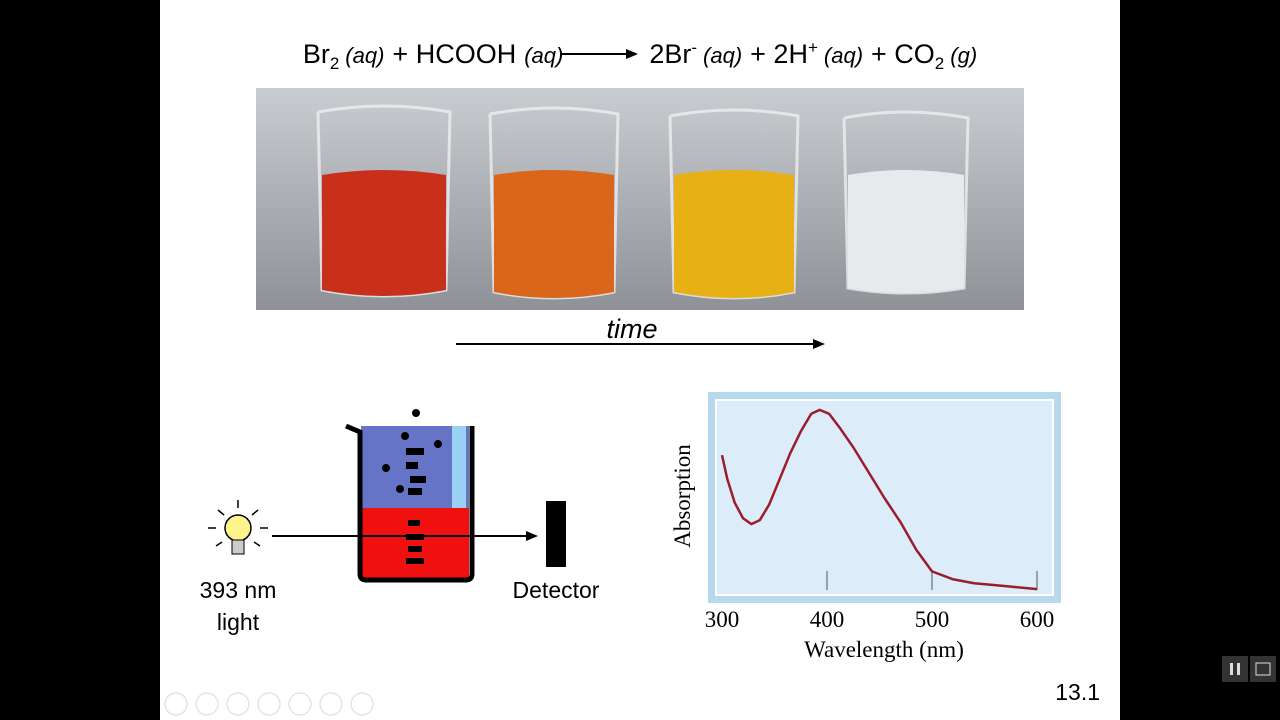  I want to click on y-axis-label: Absorption, so click(682, 496).